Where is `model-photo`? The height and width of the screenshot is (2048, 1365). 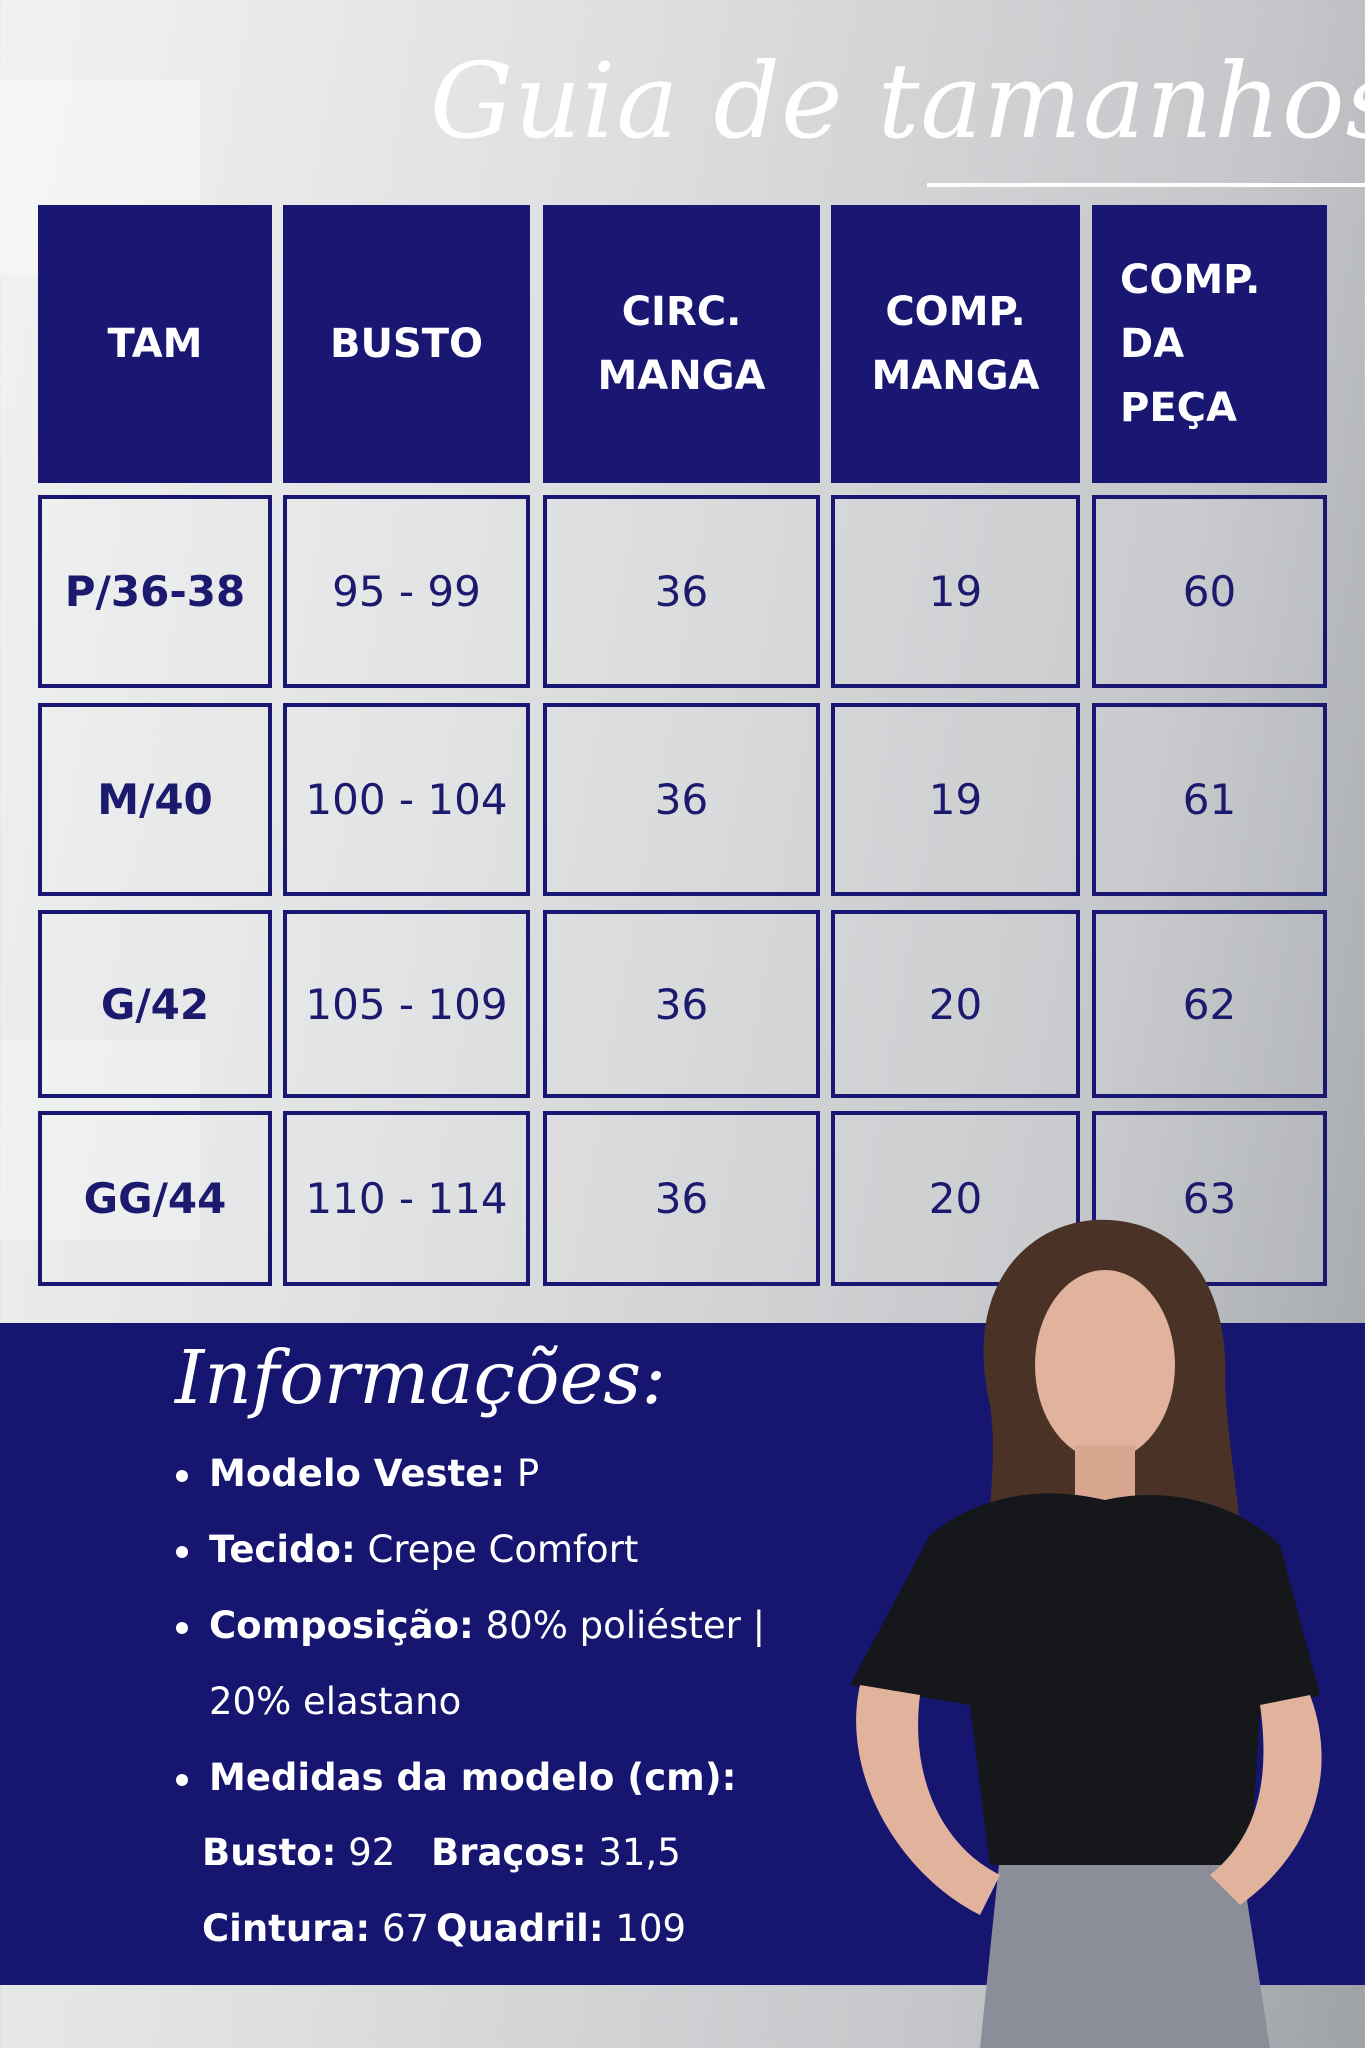 model-photo is located at coordinates (1086, 1633).